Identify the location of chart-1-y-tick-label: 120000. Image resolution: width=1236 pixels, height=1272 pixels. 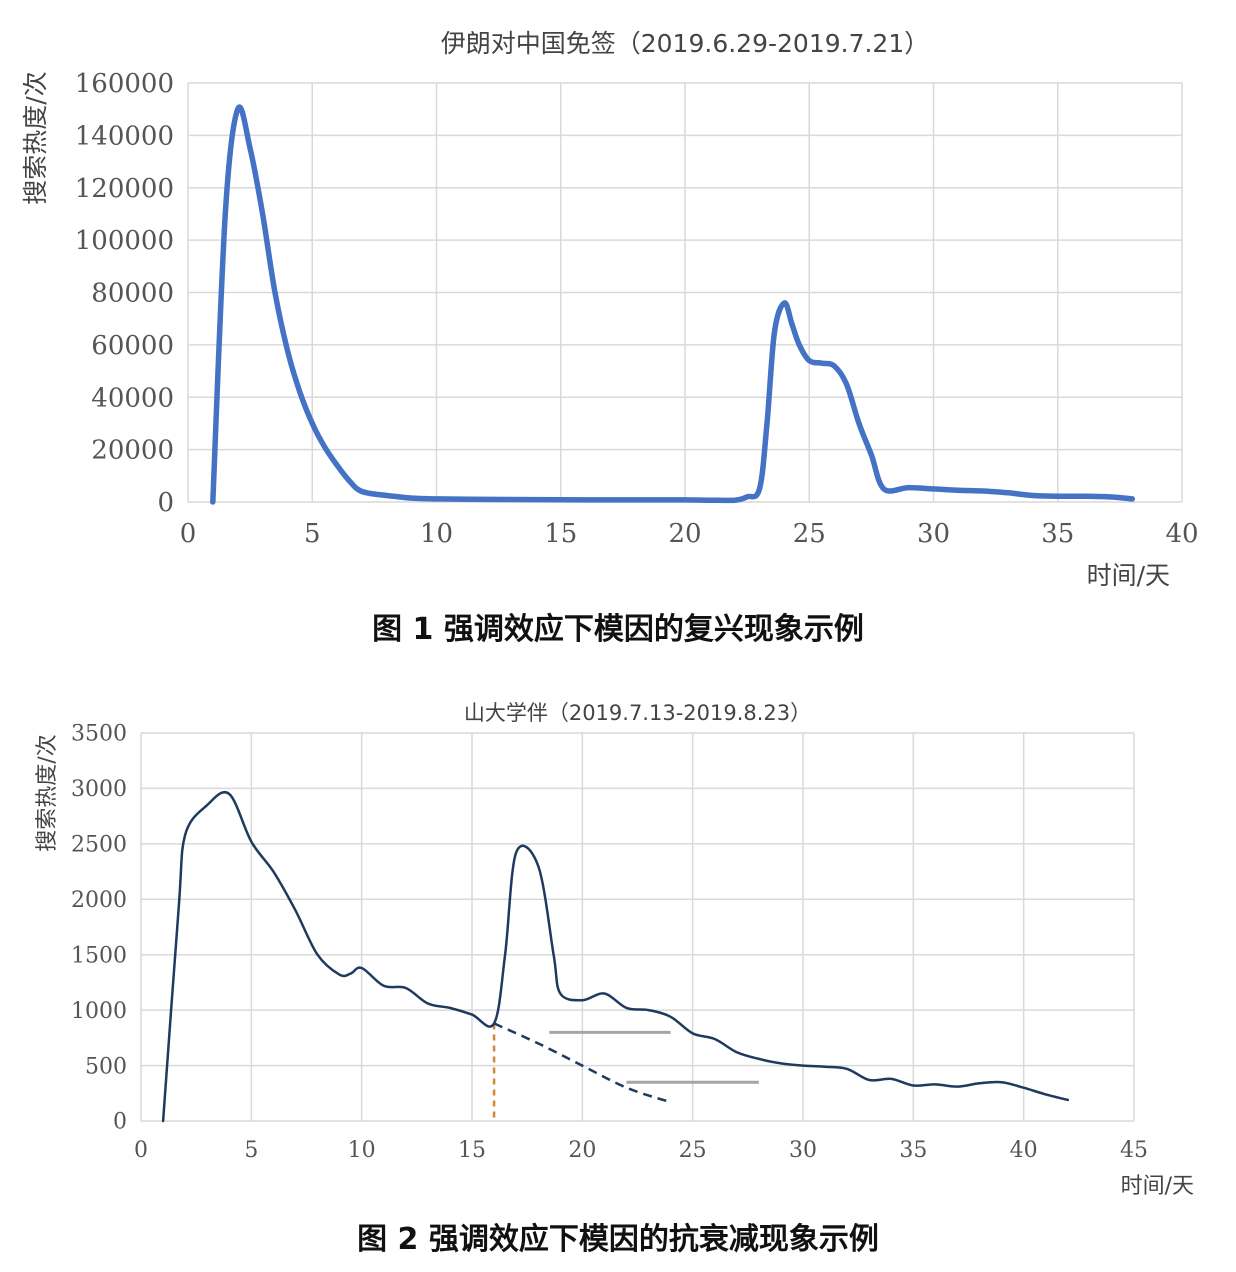
(124, 189).